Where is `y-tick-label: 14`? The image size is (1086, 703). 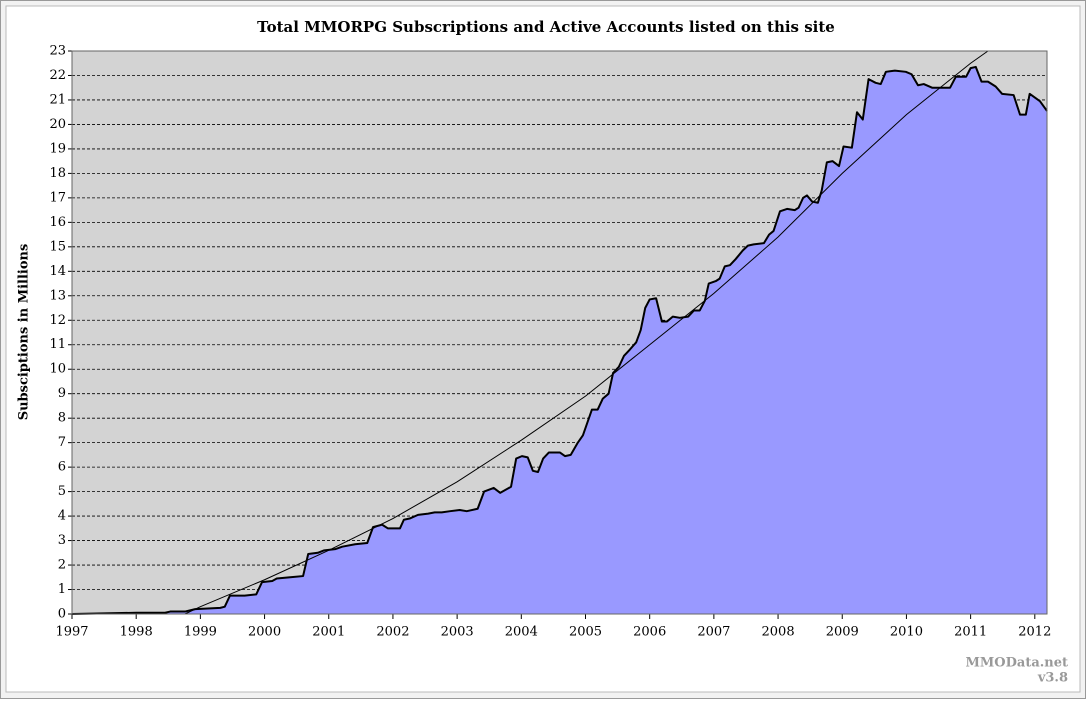
y-tick-label: 14 is located at coordinates (57, 271).